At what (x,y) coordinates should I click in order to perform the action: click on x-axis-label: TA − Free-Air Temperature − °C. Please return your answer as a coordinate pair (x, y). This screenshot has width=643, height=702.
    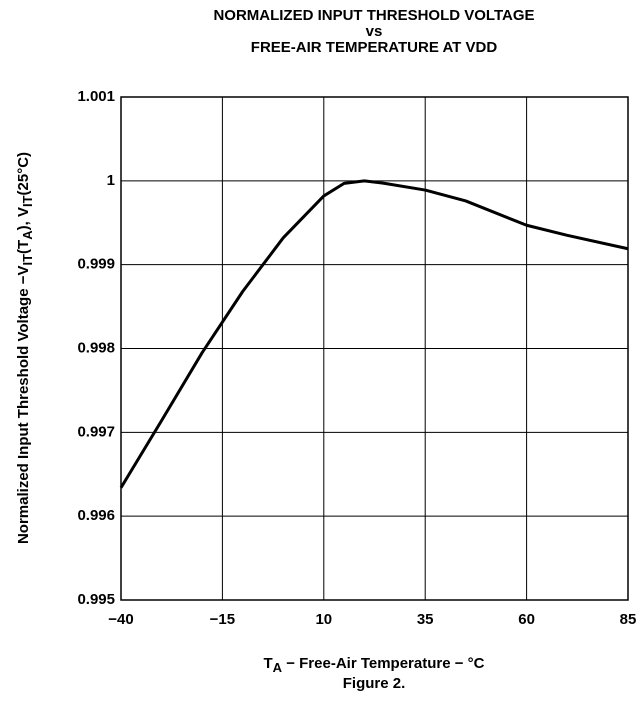
    Looking at the image, I should click on (373, 665).